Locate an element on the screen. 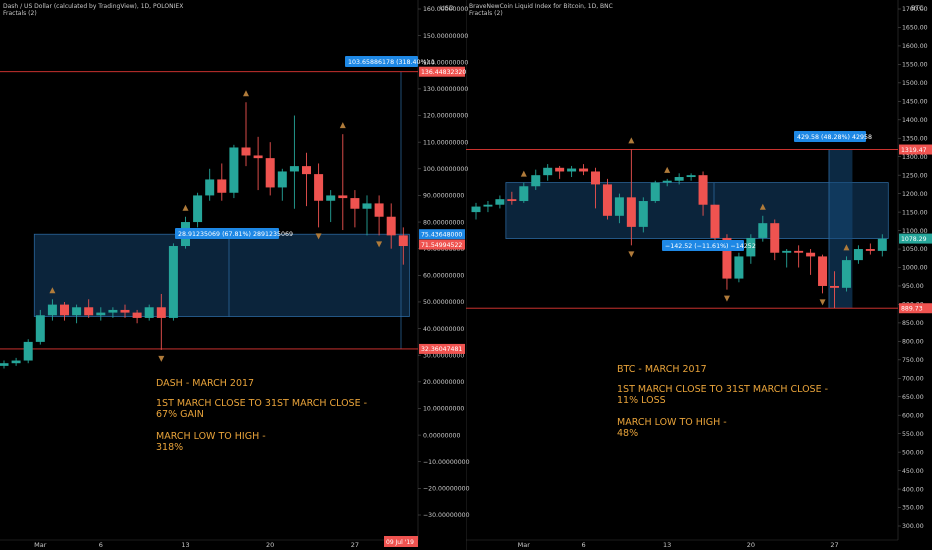 Image resolution: width=932 pixels, height=550 pixels. y-tick-label: 850.00 is located at coordinates (913, 323).